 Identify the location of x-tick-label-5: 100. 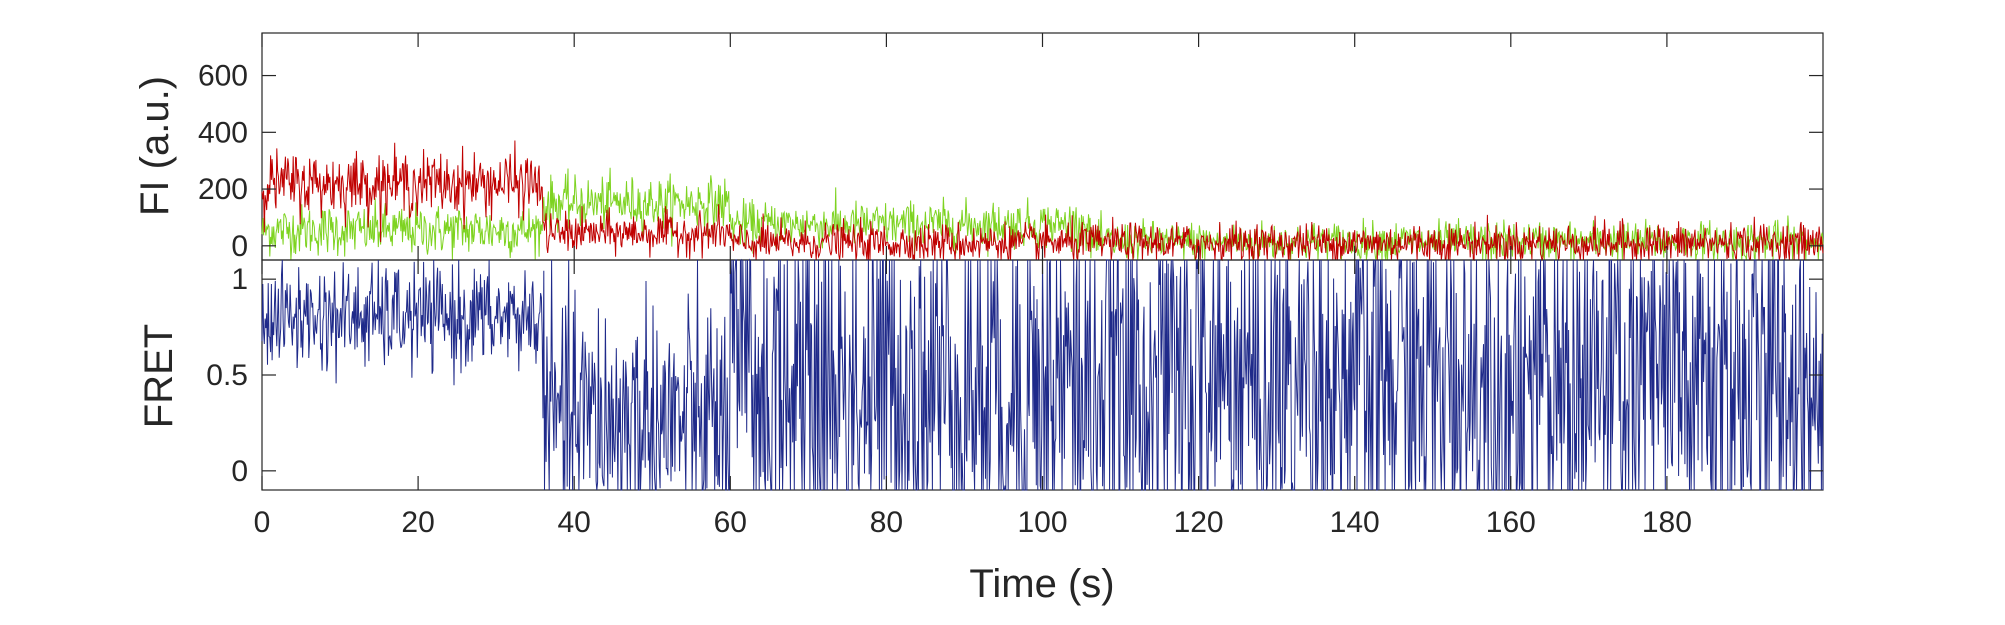
(1042, 522).